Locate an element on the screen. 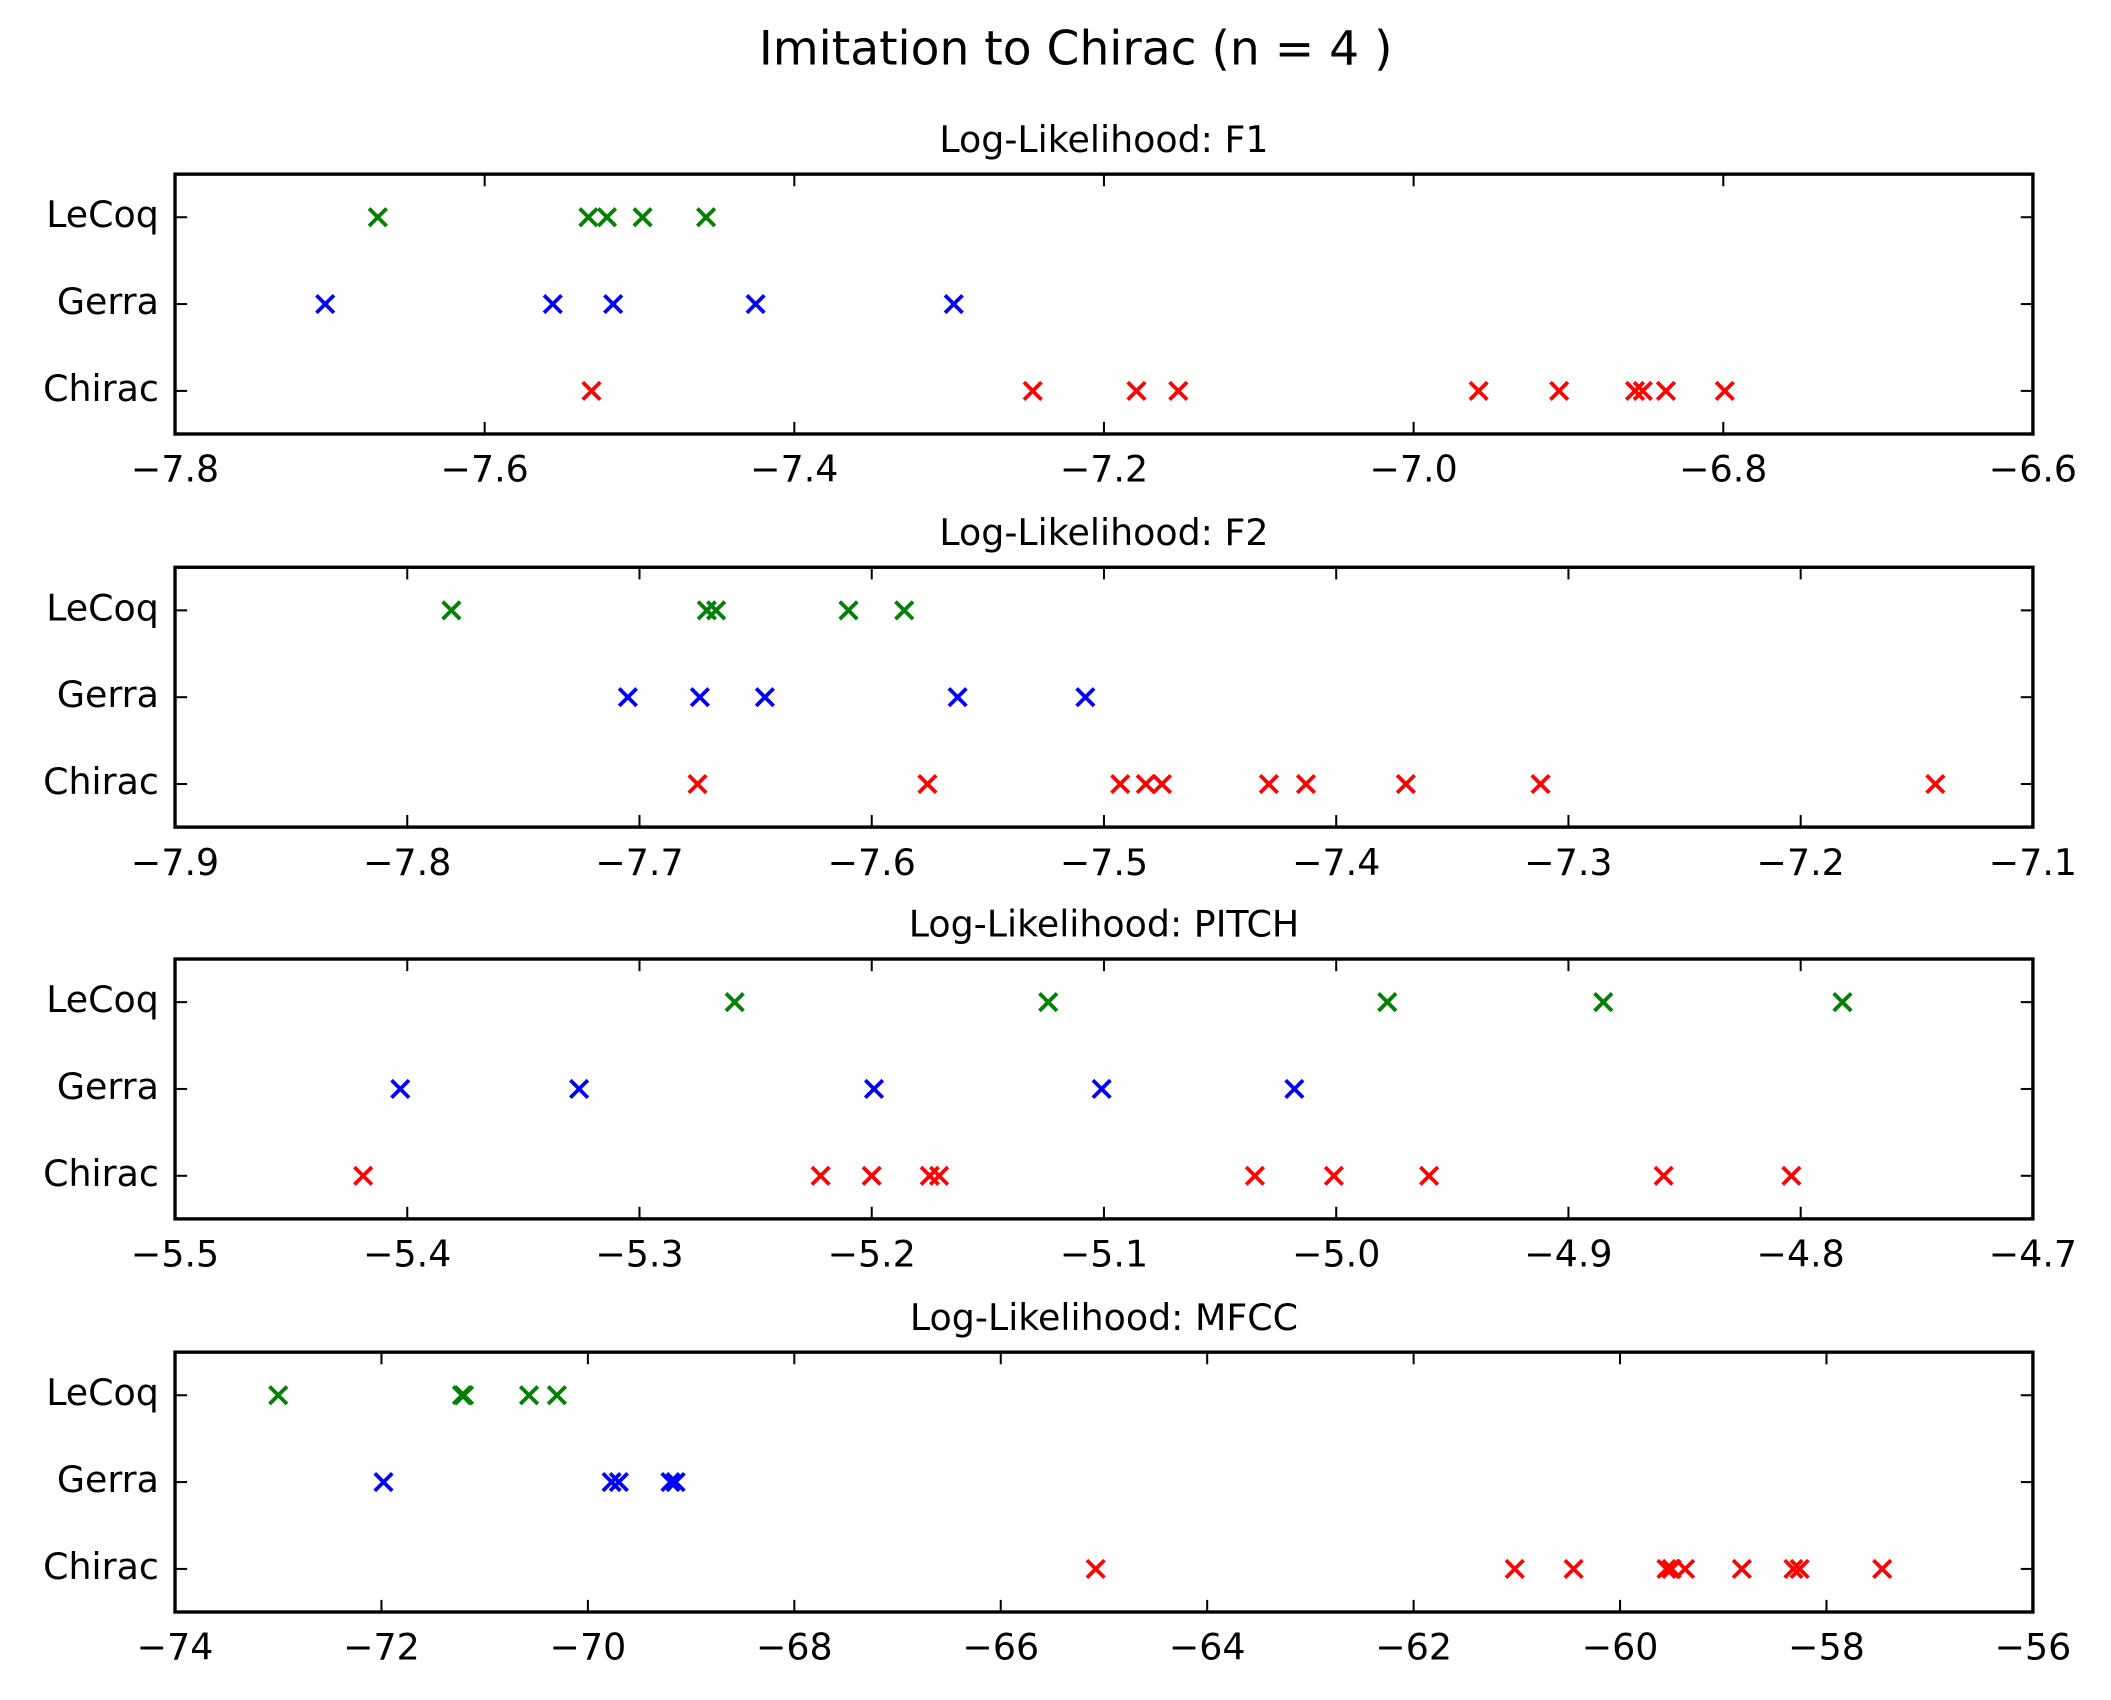  x-tick-label: −70 is located at coordinates (588, 1647).